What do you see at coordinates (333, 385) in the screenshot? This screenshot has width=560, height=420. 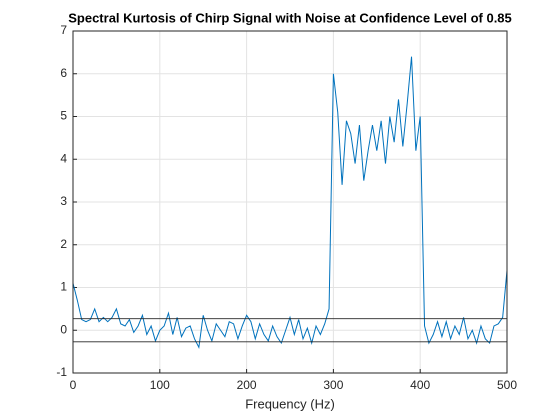 I see `x-tick-label: 300` at bounding box center [333, 385].